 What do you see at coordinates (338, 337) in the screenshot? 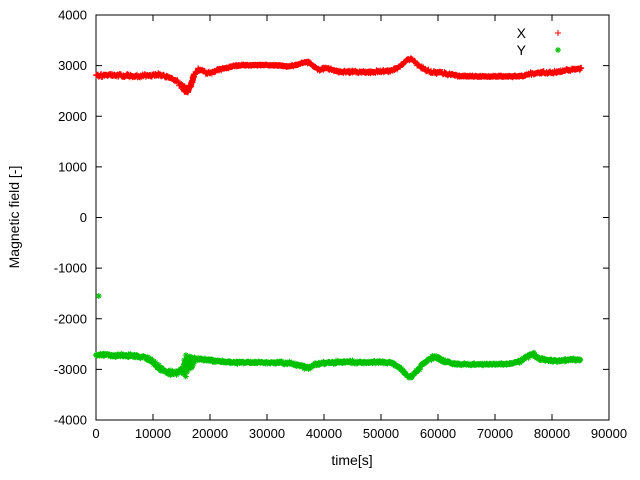
I see `series-y-points` at bounding box center [338, 337].